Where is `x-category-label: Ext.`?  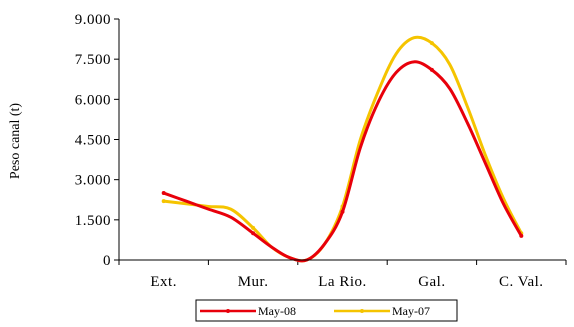 x-category-label: Ext. is located at coordinates (163, 282).